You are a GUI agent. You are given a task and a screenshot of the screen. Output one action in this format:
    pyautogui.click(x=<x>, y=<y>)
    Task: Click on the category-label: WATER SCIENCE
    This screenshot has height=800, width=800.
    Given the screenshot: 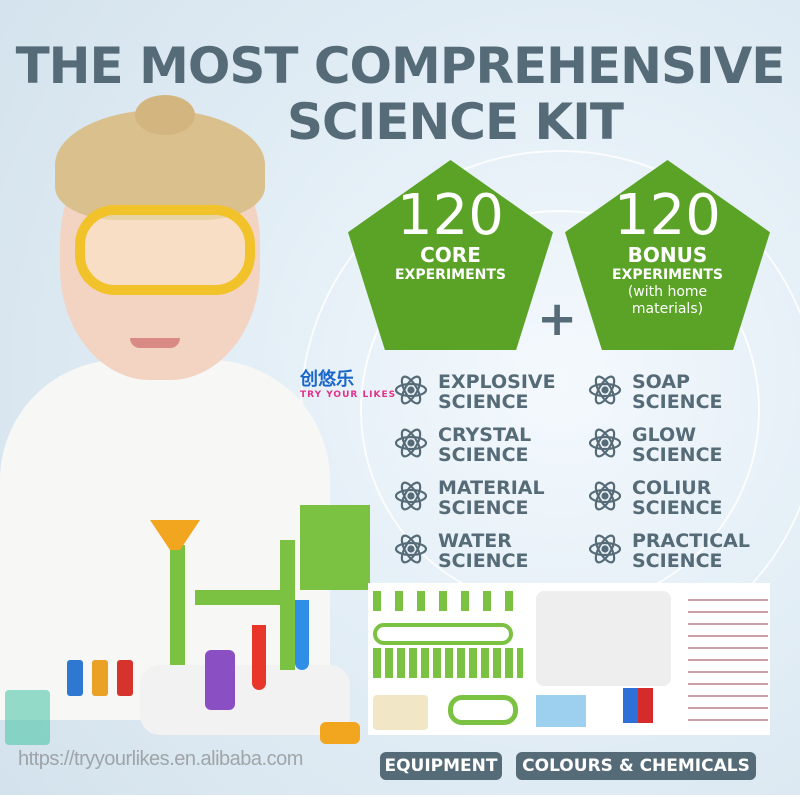 What is the action you would take?
    pyautogui.click(x=483, y=551)
    